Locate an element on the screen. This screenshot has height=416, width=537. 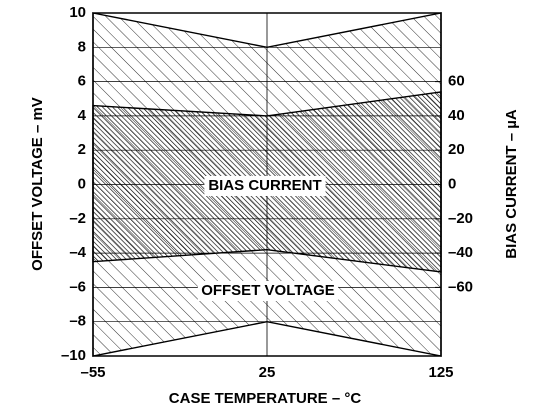
x-tick-label: 125 is located at coordinates (440, 372).